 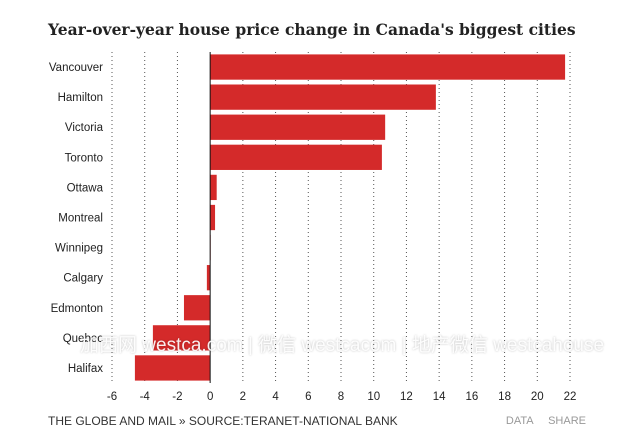 I want to click on x-tick-label: 10, so click(x=373, y=397).